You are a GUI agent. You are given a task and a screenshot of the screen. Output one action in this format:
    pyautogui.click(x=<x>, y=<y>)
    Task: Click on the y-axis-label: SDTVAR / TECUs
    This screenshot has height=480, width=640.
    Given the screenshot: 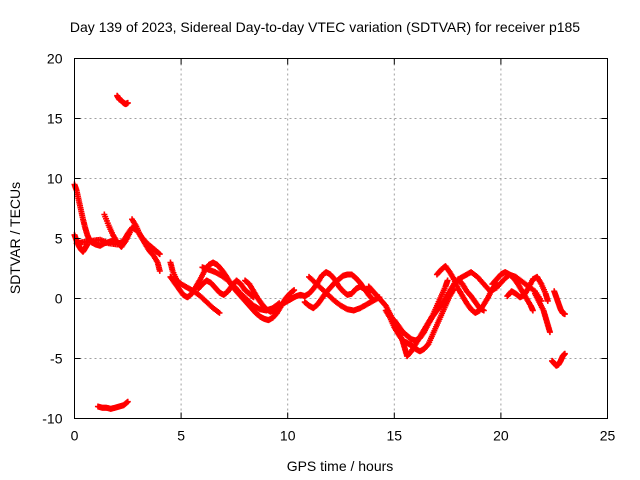 What is the action you would take?
    pyautogui.click(x=15, y=238)
    